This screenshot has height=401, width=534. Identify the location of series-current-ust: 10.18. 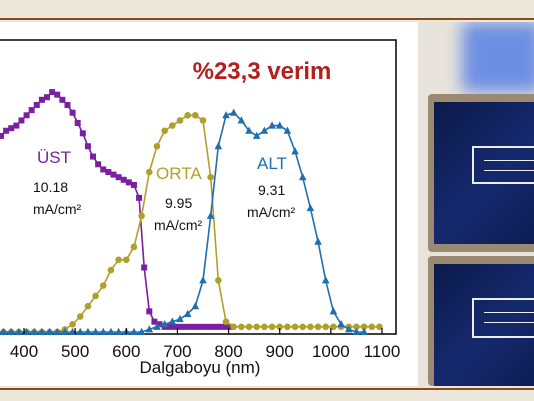
(50, 187).